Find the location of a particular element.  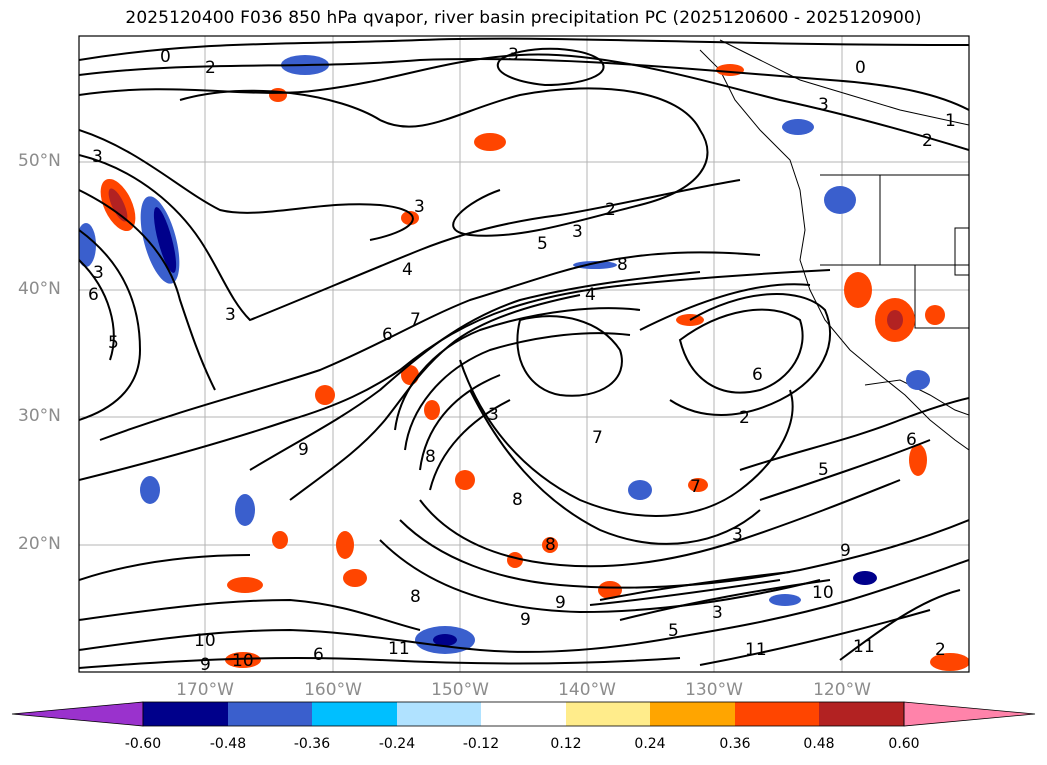

colorbar is located at coordinates (523, 714).